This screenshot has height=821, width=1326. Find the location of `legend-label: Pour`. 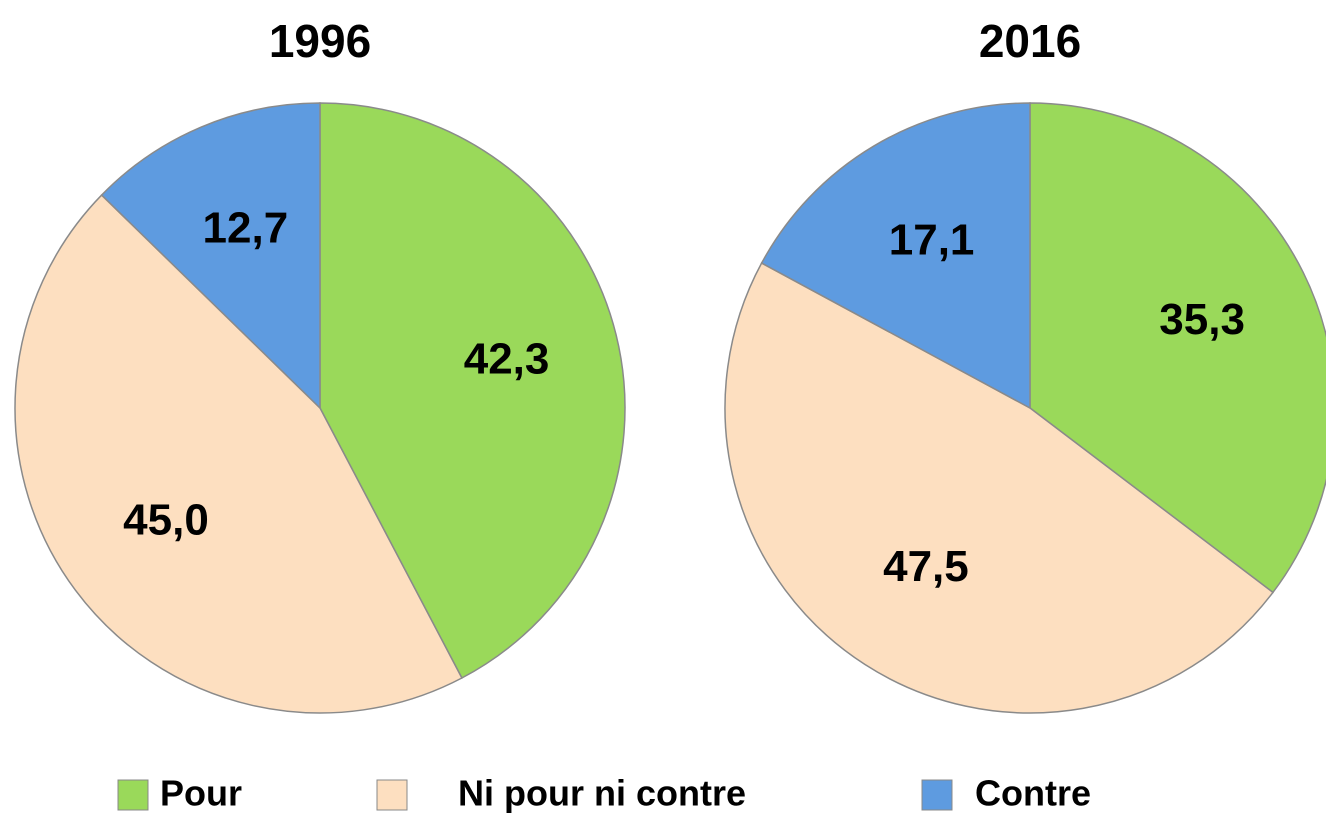

legend-label: Pour is located at coordinates (201, 793).